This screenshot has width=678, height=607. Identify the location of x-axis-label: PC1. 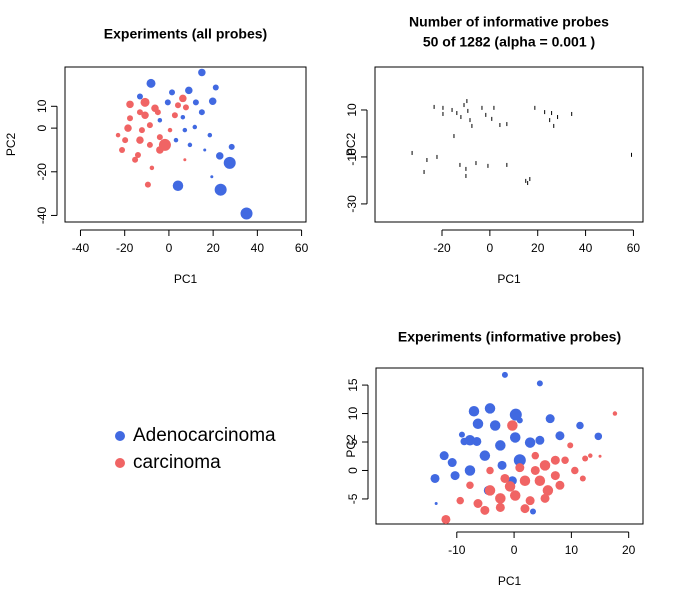
(509, 279).